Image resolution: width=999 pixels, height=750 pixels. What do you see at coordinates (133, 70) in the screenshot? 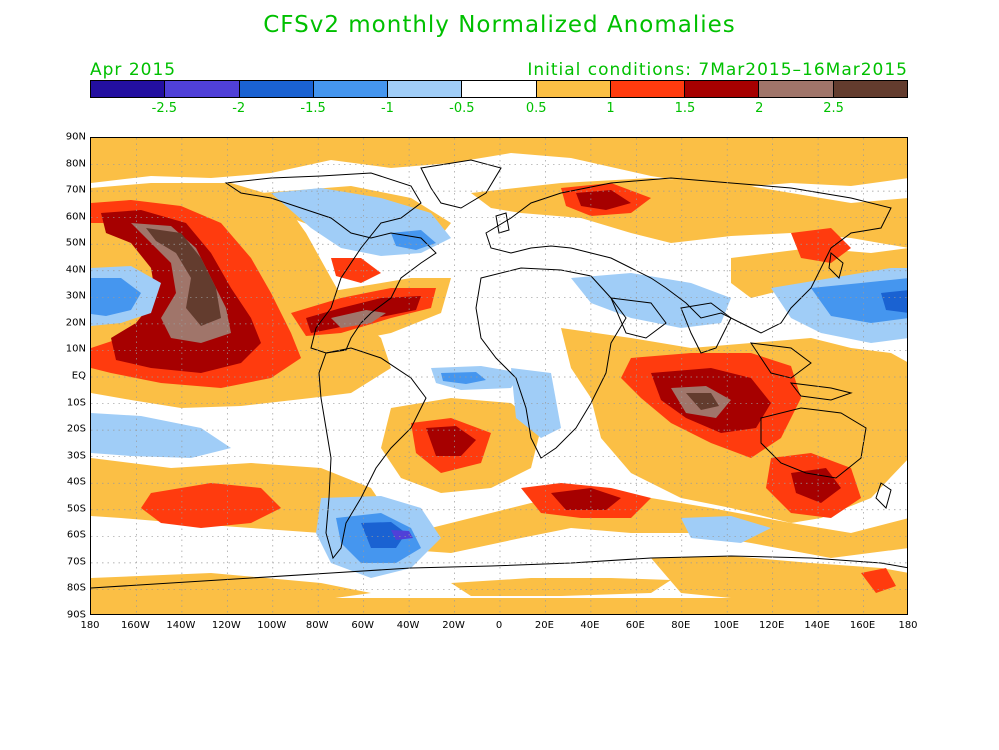
I see `forecast-month: Apr 2015` at bounding box center [133, 70].